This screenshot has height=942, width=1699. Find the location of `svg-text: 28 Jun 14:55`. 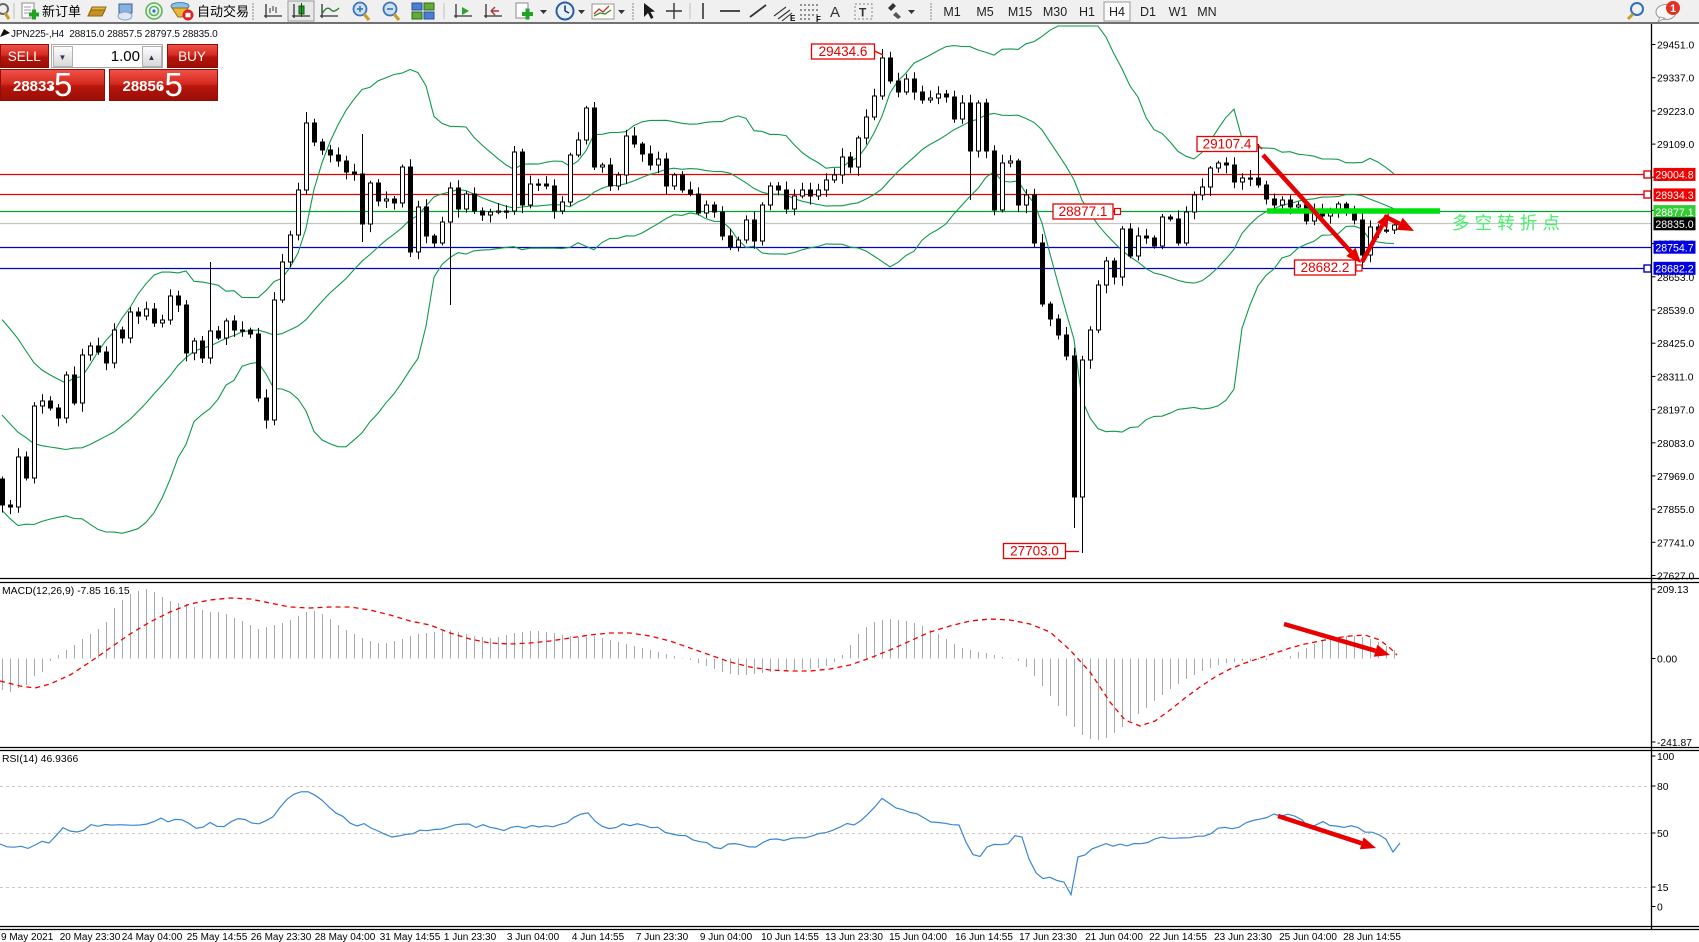

svg-text: 28 Jun 14:55 is located at coordinates (1372, 937).